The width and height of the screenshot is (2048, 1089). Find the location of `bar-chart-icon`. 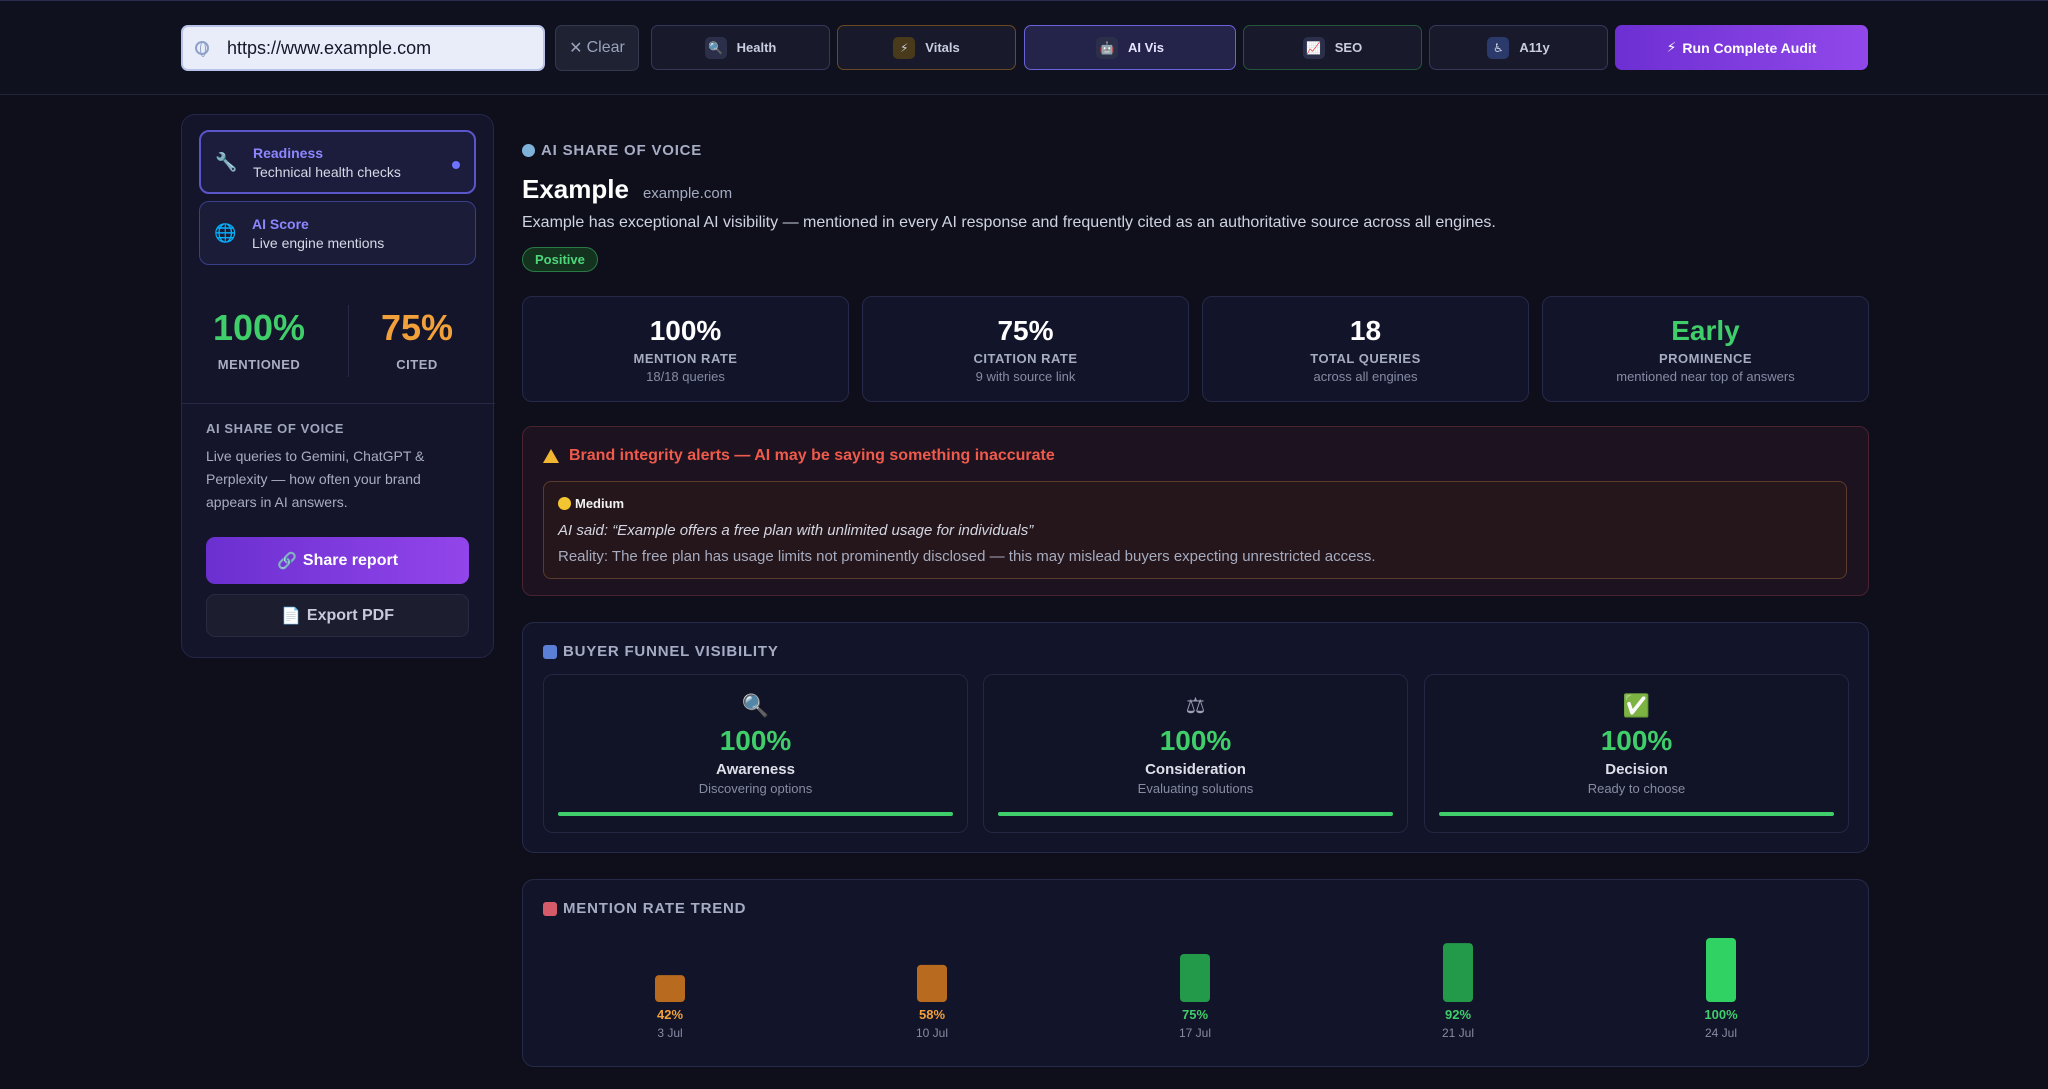

bar-chart-icon is located at coordinates (550, 651).